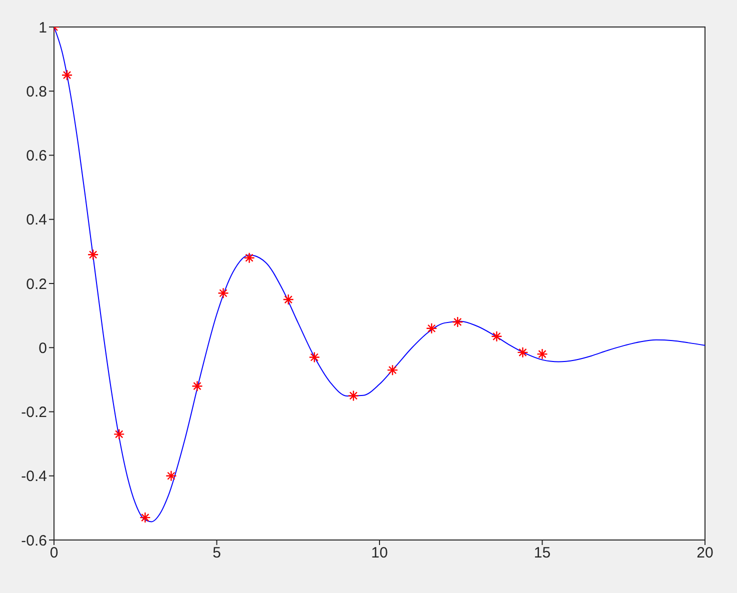 This screenshot has height=593, width=737. What do you see at coordinates (42, 348) in the screenshot?
I see `y-tick-label: 0` at bounding box center [42, 348].